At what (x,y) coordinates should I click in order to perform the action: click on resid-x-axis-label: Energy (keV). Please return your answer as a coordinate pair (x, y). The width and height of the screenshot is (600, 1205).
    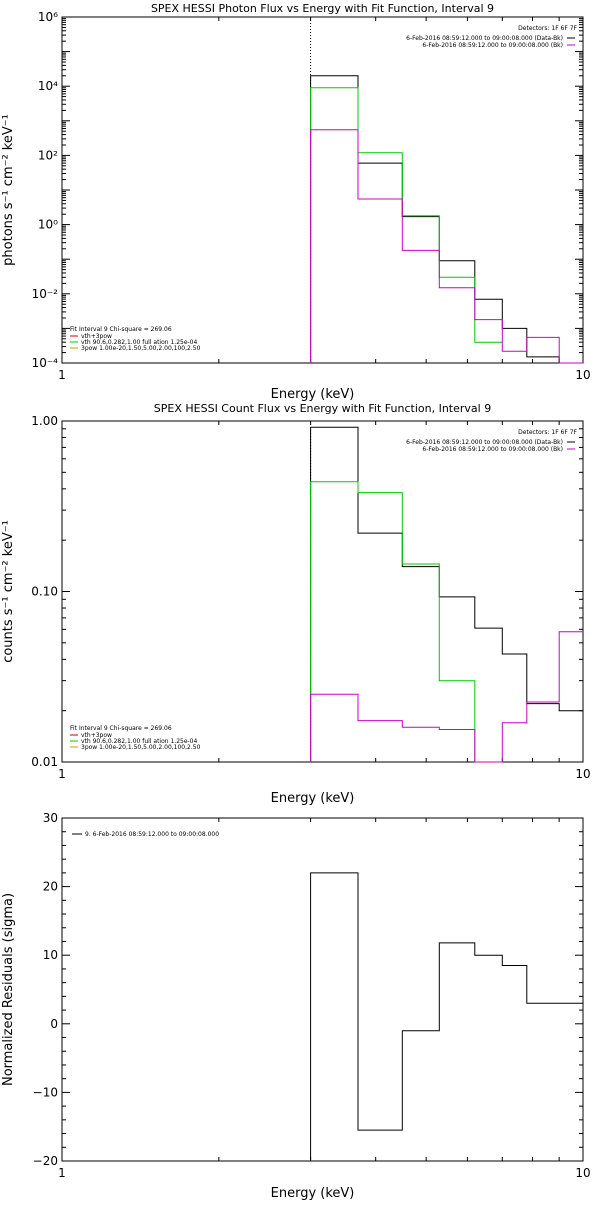
    Looking at the image, I should click on (313, 1193).